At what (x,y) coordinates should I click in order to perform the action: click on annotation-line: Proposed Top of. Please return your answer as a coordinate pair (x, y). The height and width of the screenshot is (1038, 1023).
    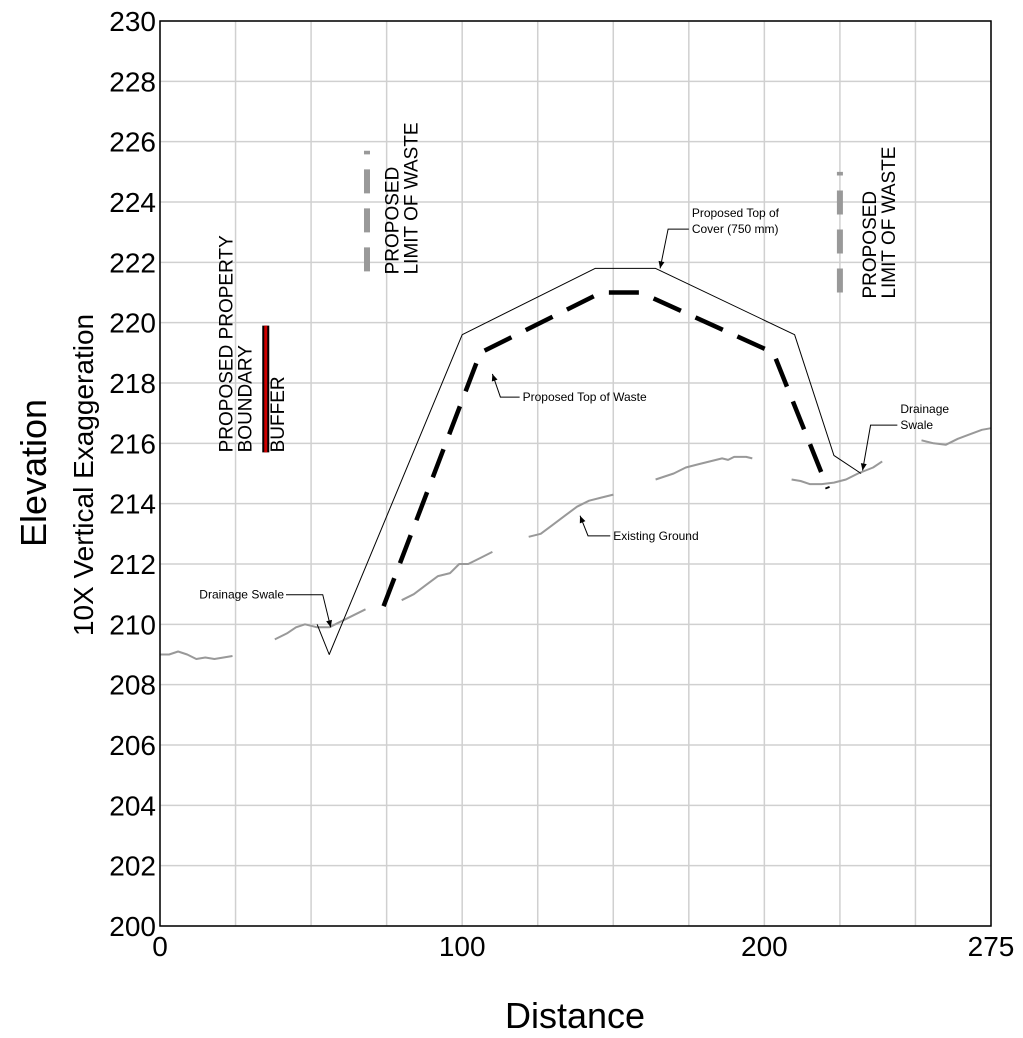
    Looking at the image, I should click on (736, 213).